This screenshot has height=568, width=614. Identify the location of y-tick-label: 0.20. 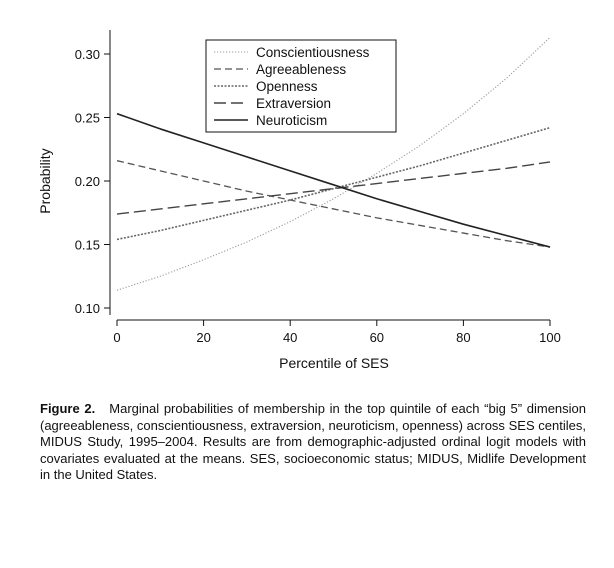
(87, 181).